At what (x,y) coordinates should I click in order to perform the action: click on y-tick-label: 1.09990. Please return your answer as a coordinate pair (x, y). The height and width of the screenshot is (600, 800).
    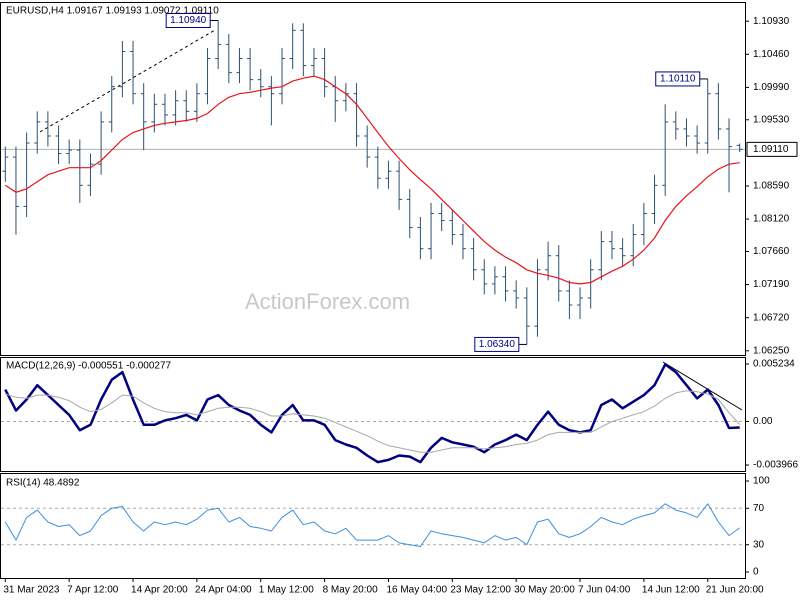
    Looking at the image, I should click on (771, 87).